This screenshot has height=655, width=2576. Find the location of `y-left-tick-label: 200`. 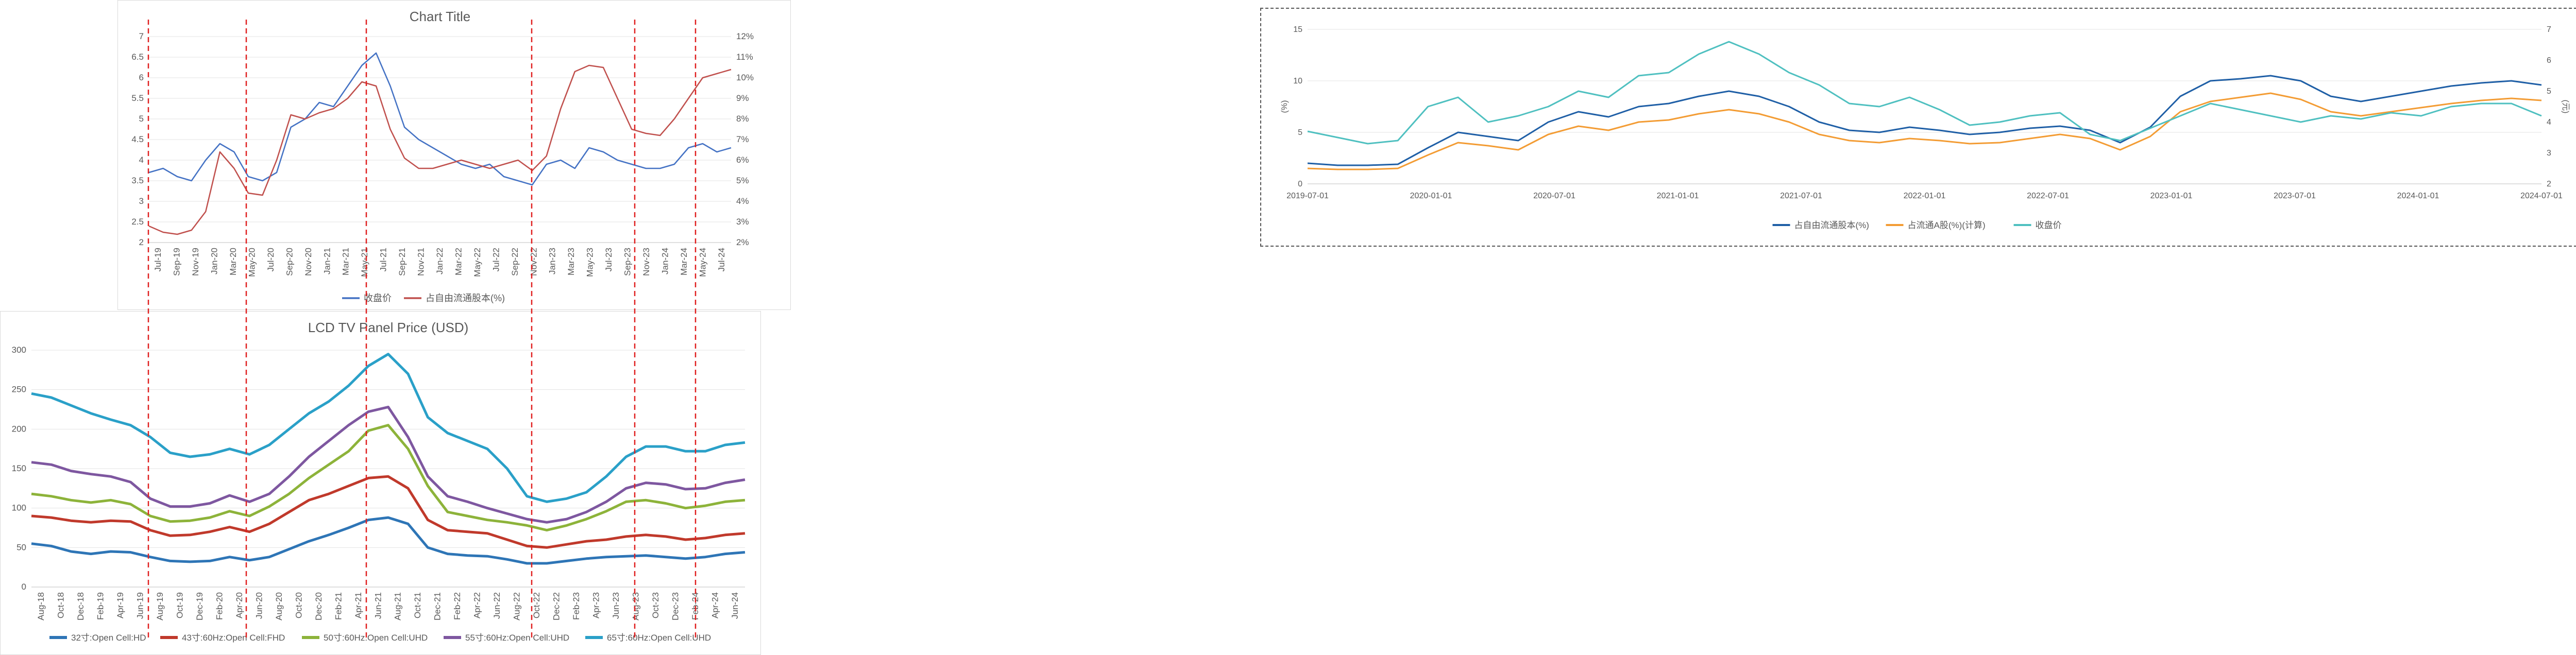

y-left-tick-label: 200 is located at coordinates (19, 429).